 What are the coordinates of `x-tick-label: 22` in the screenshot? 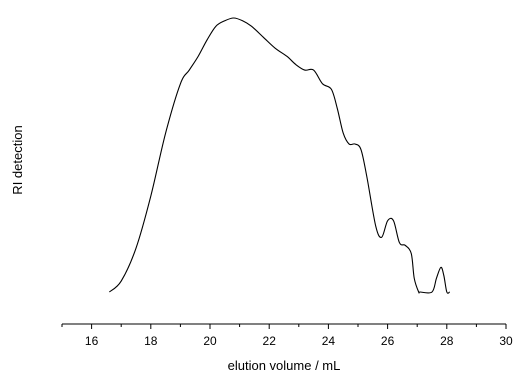 It's located at (270, 341).